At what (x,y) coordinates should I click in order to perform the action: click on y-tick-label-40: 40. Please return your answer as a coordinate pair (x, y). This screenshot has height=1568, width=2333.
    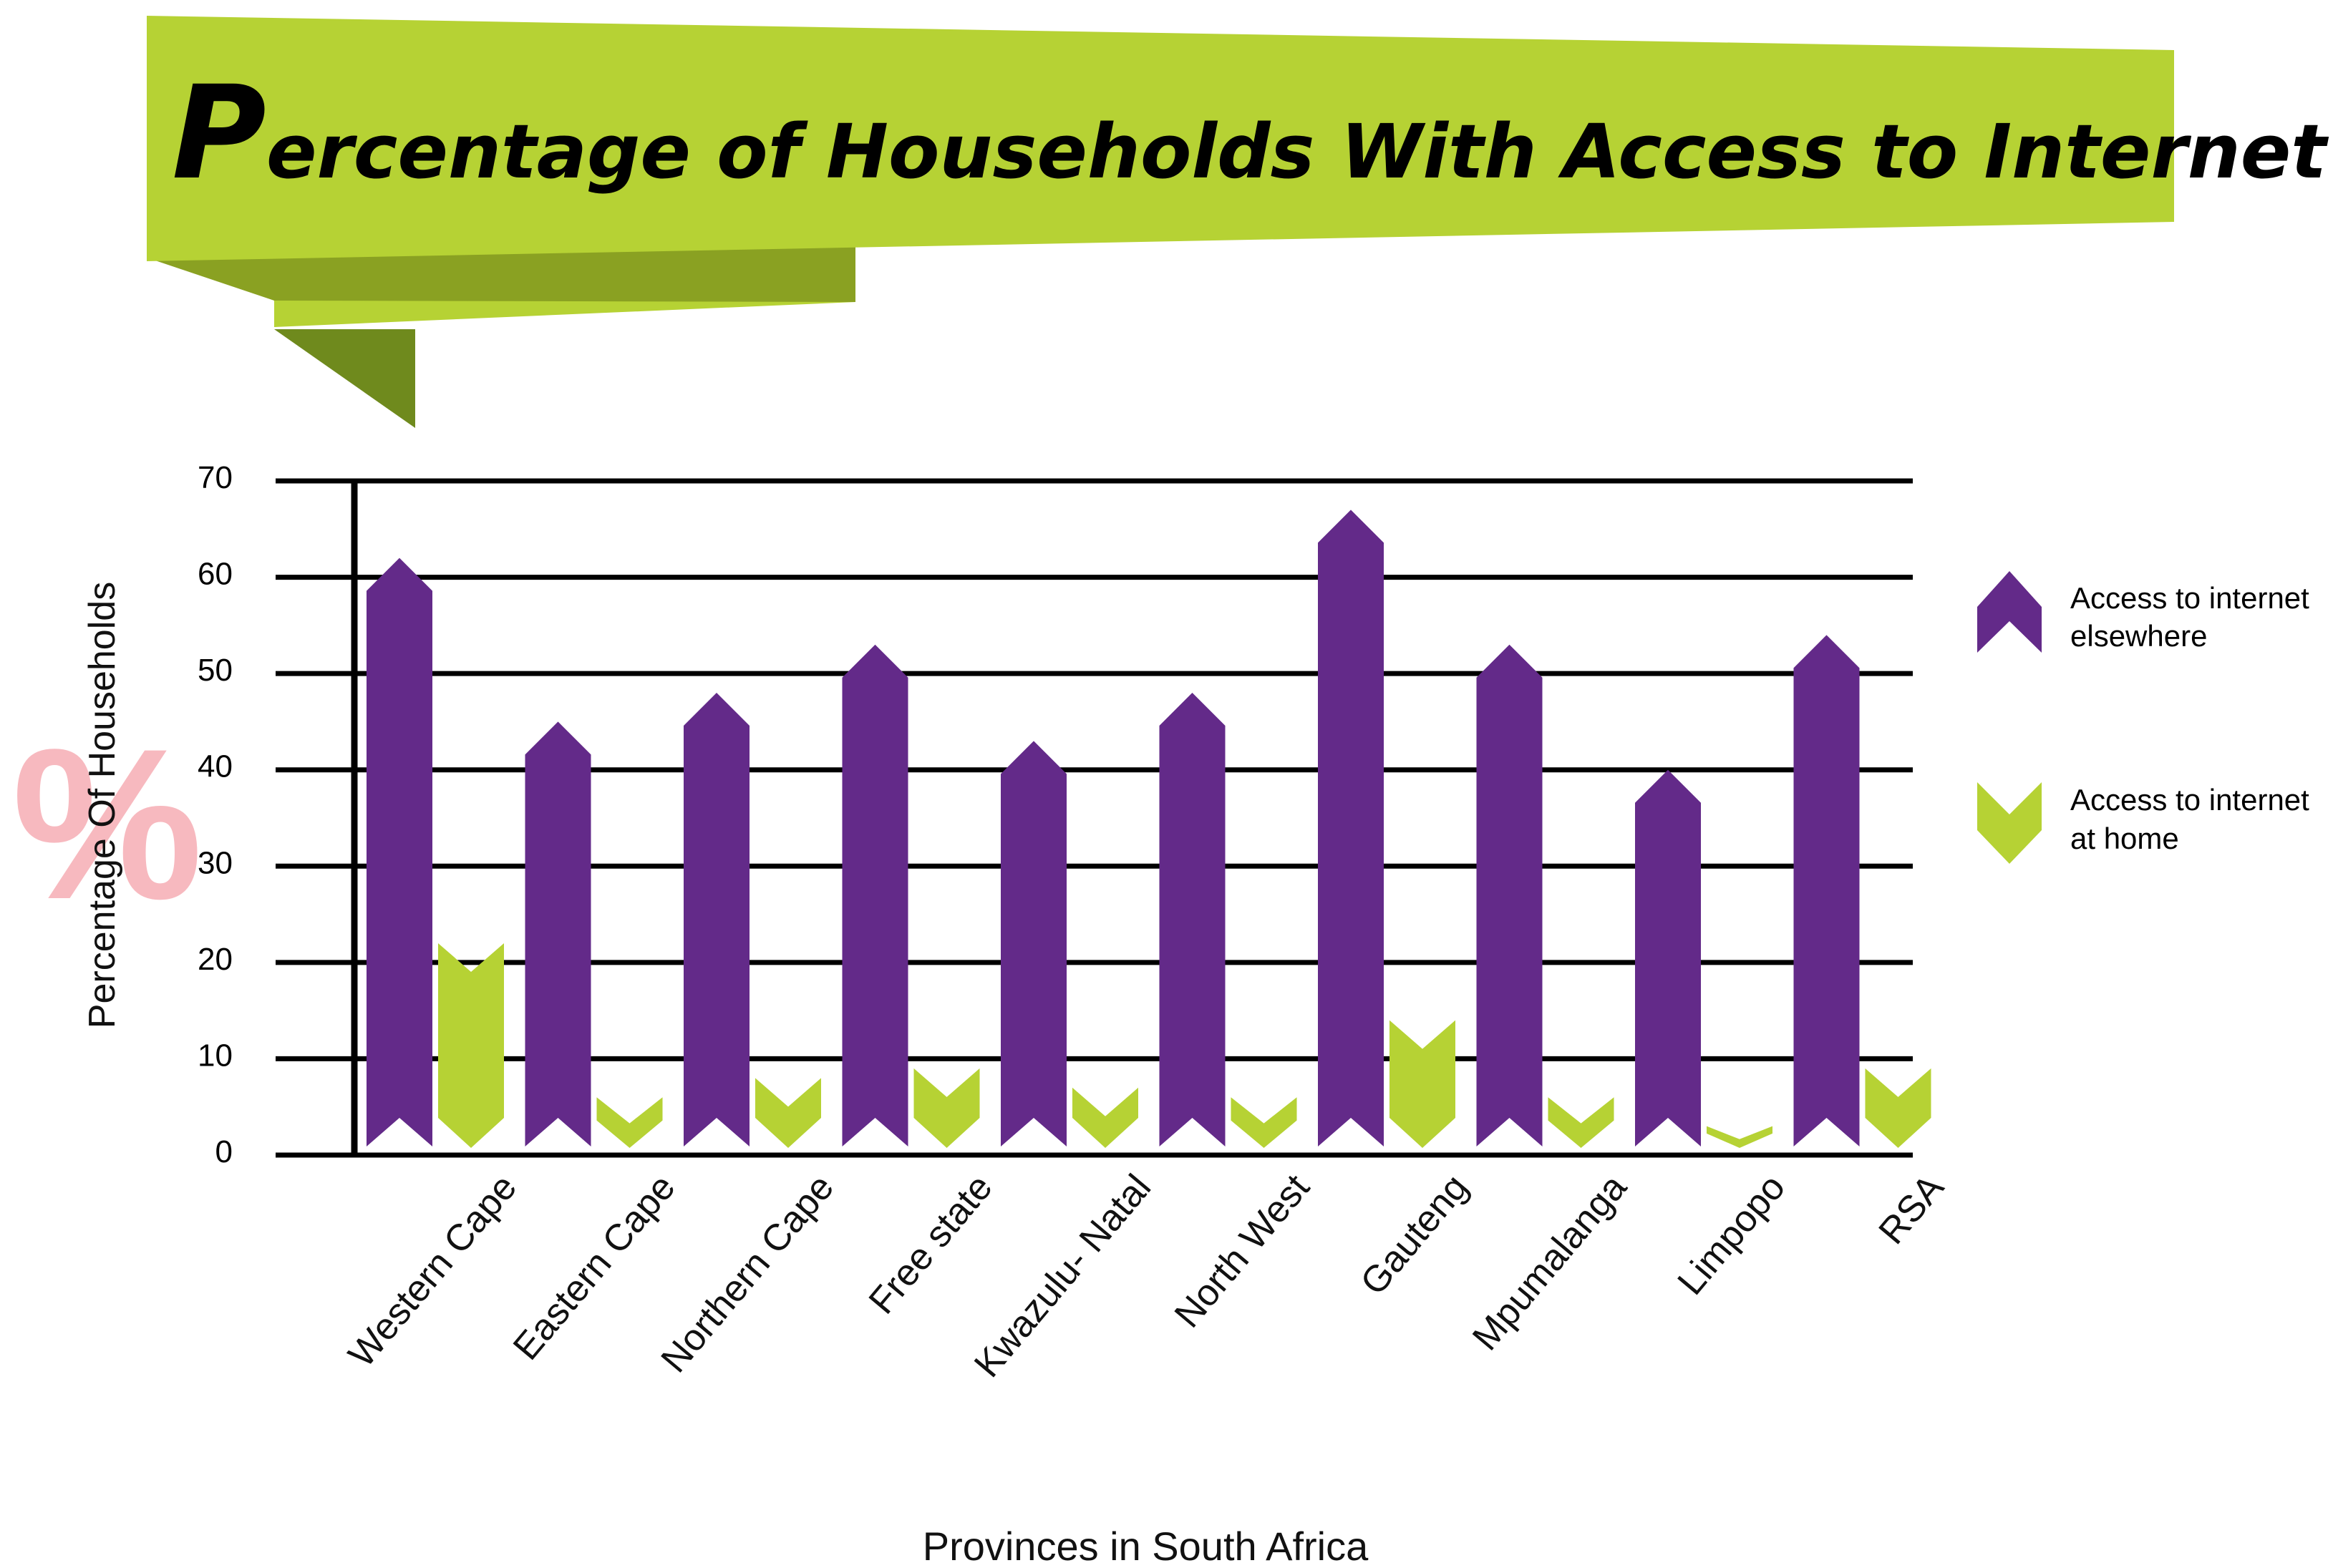
    Looking at the image, I should click on (215, 766).